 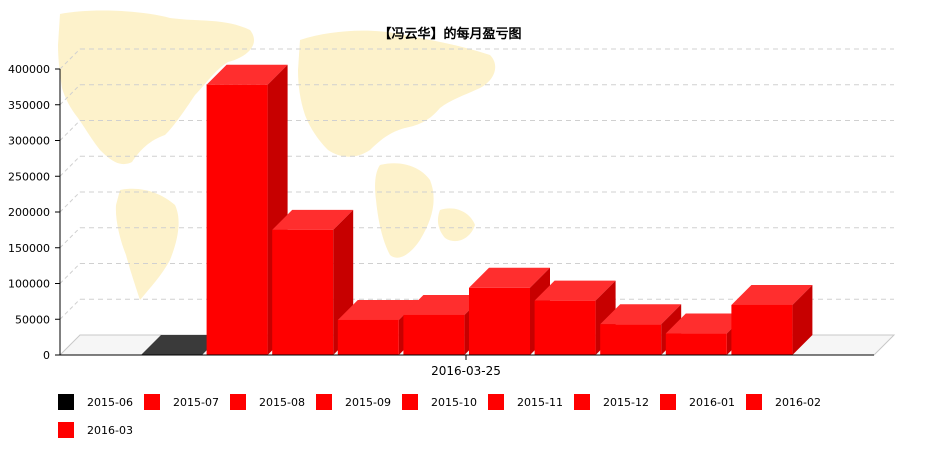 What do you see at coordinates (29, 105) in the screenshot?
I see `y-tick-label: 350000` at bounding box center [29, 105].